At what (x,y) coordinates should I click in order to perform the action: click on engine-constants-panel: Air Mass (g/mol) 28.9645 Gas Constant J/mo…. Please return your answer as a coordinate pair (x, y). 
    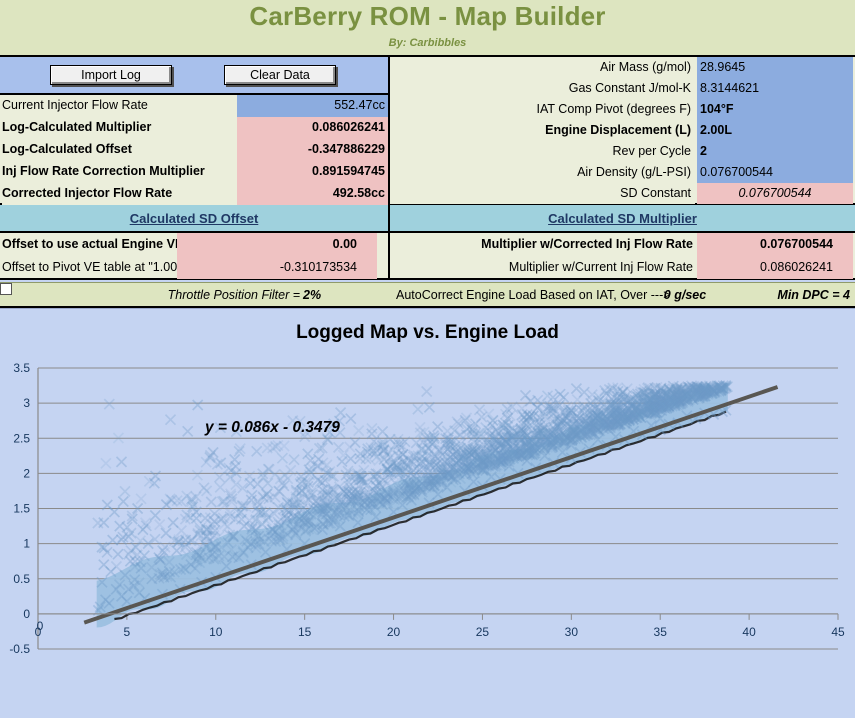
    Looking at the image, I should click on (622, 131).